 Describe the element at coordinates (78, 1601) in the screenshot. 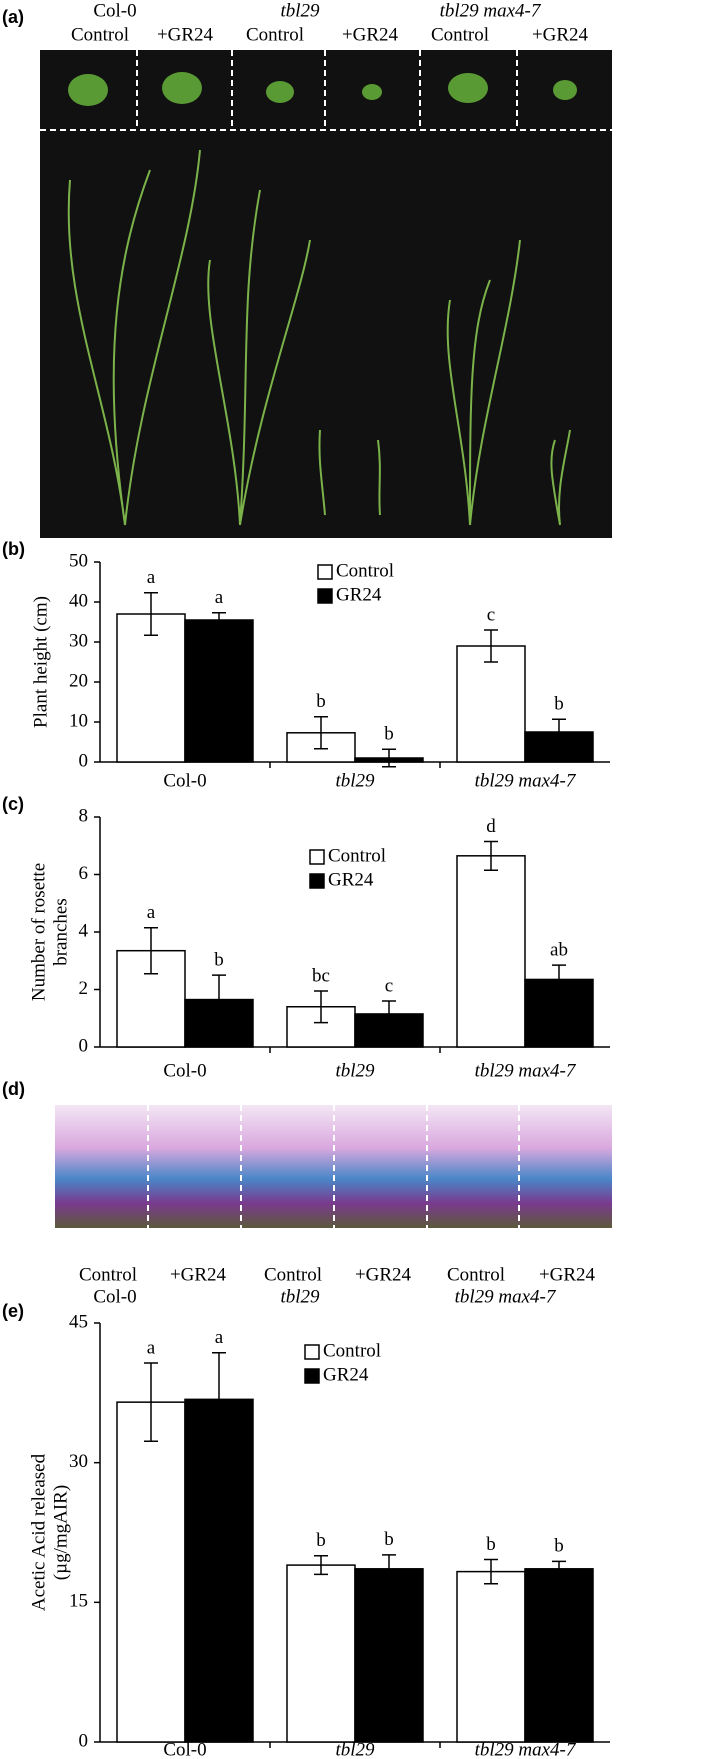

I see `y-tick-label: 15` at that location.